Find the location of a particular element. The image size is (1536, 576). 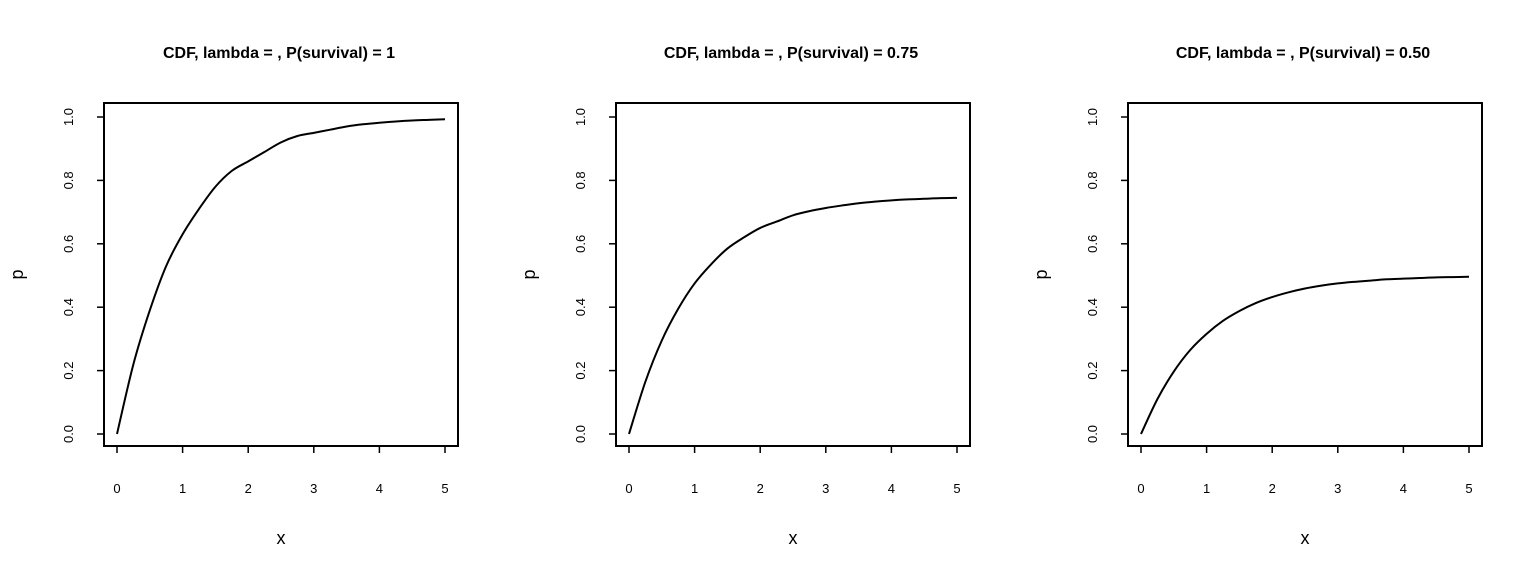

chart-title: CDF, lambda = , P(survival) = 0.50 is located at coordinates (1303, 53).